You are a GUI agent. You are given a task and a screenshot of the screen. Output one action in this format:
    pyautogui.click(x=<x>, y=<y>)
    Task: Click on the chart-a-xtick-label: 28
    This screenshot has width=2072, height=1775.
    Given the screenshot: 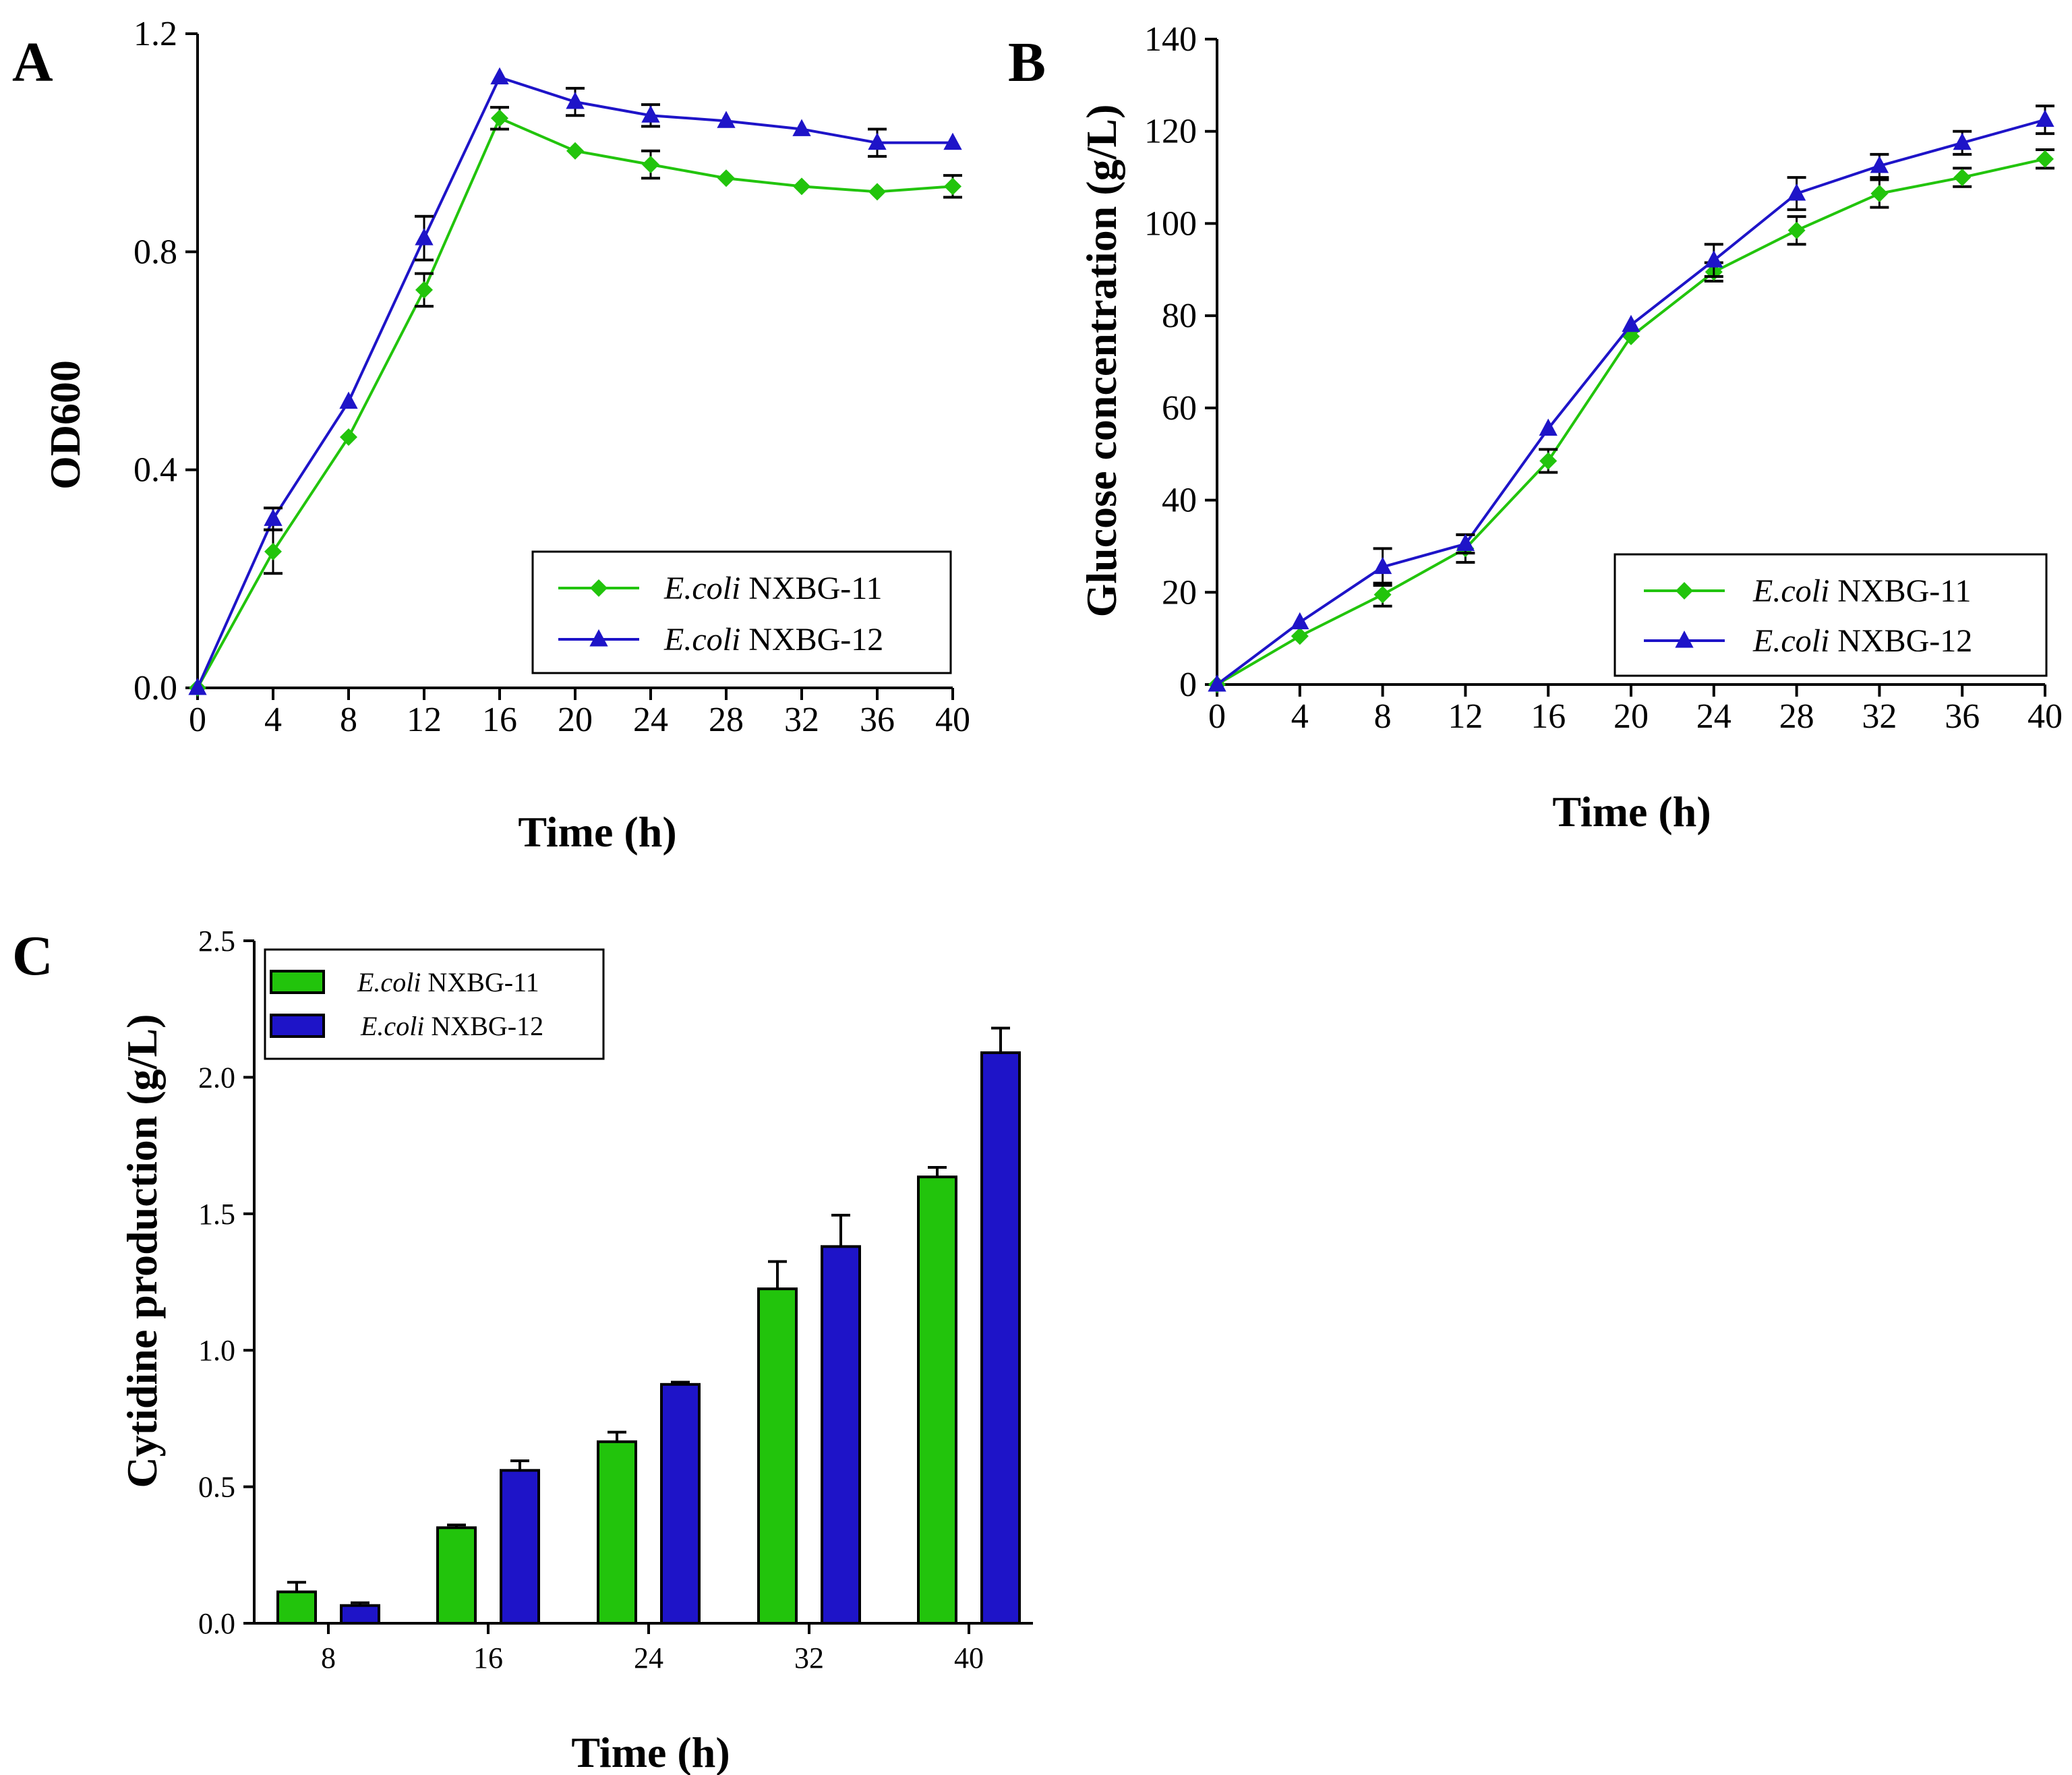 What is the action you would take?
    pyautogui.click(x=726, y=720)
    